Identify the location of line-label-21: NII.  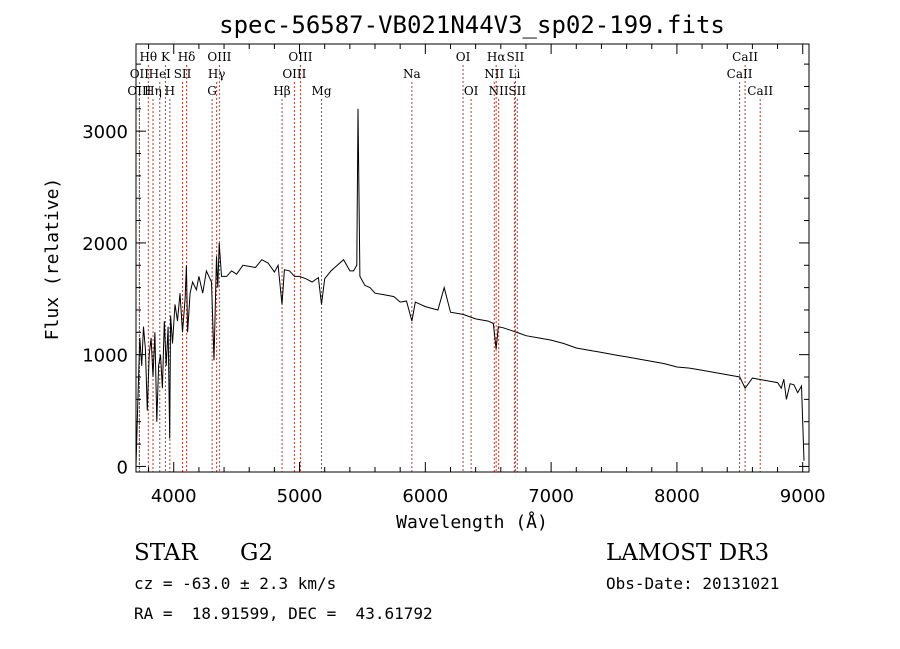
(494, 74).